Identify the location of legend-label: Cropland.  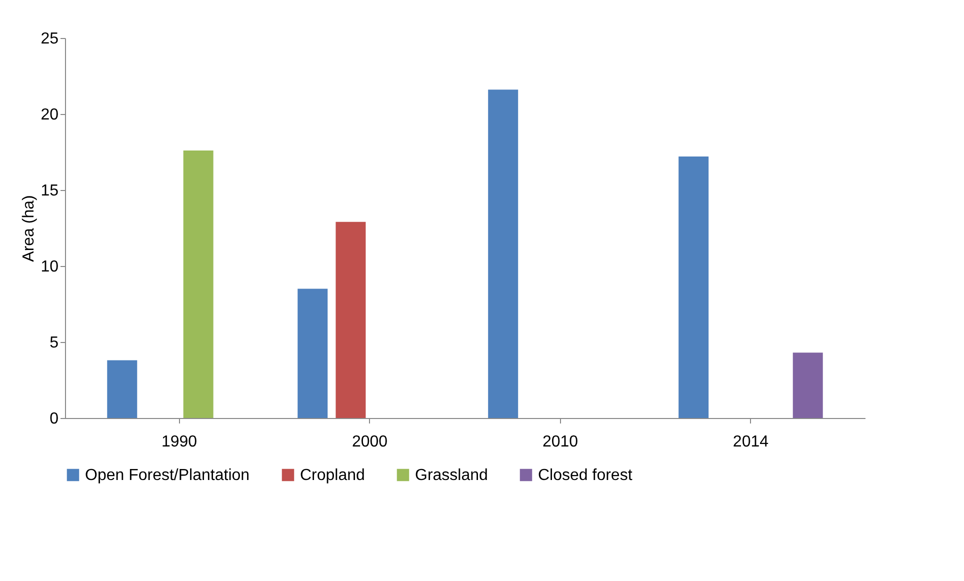
(332, 475).